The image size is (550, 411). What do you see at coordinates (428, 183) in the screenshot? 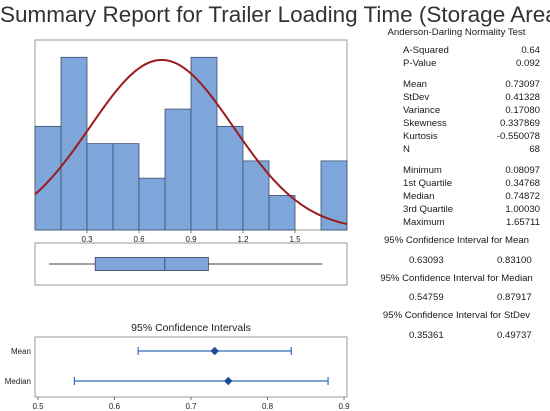
I see `first-quartile-label: 1st Quartile` at bounding box center [428, 183].